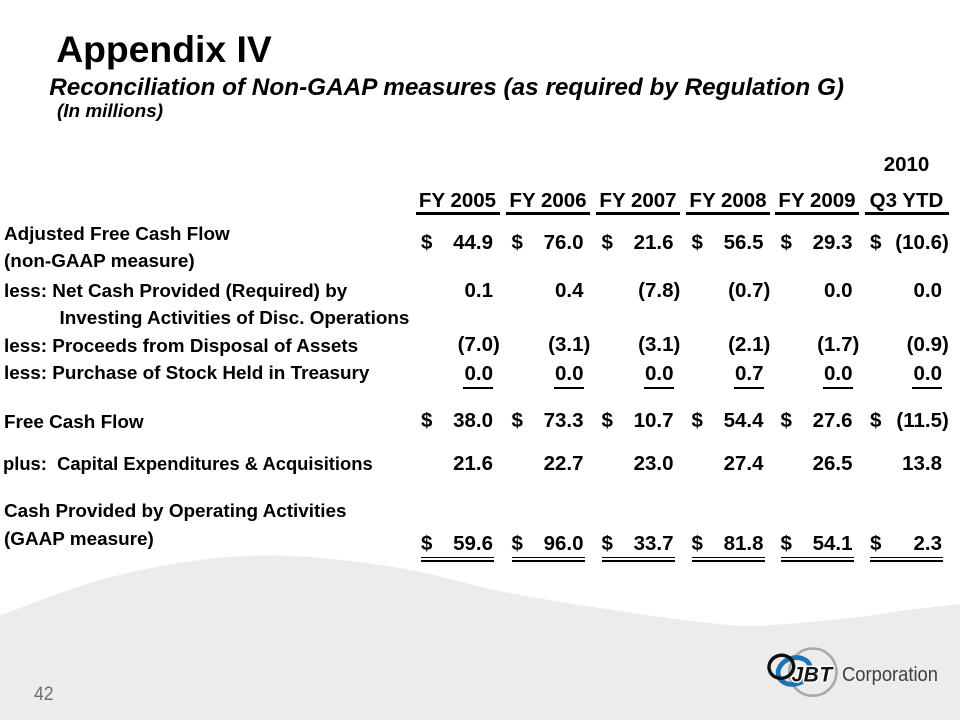 The image size is (960, 720). I want to click on svg-text: Corporation, so click(890, 675).